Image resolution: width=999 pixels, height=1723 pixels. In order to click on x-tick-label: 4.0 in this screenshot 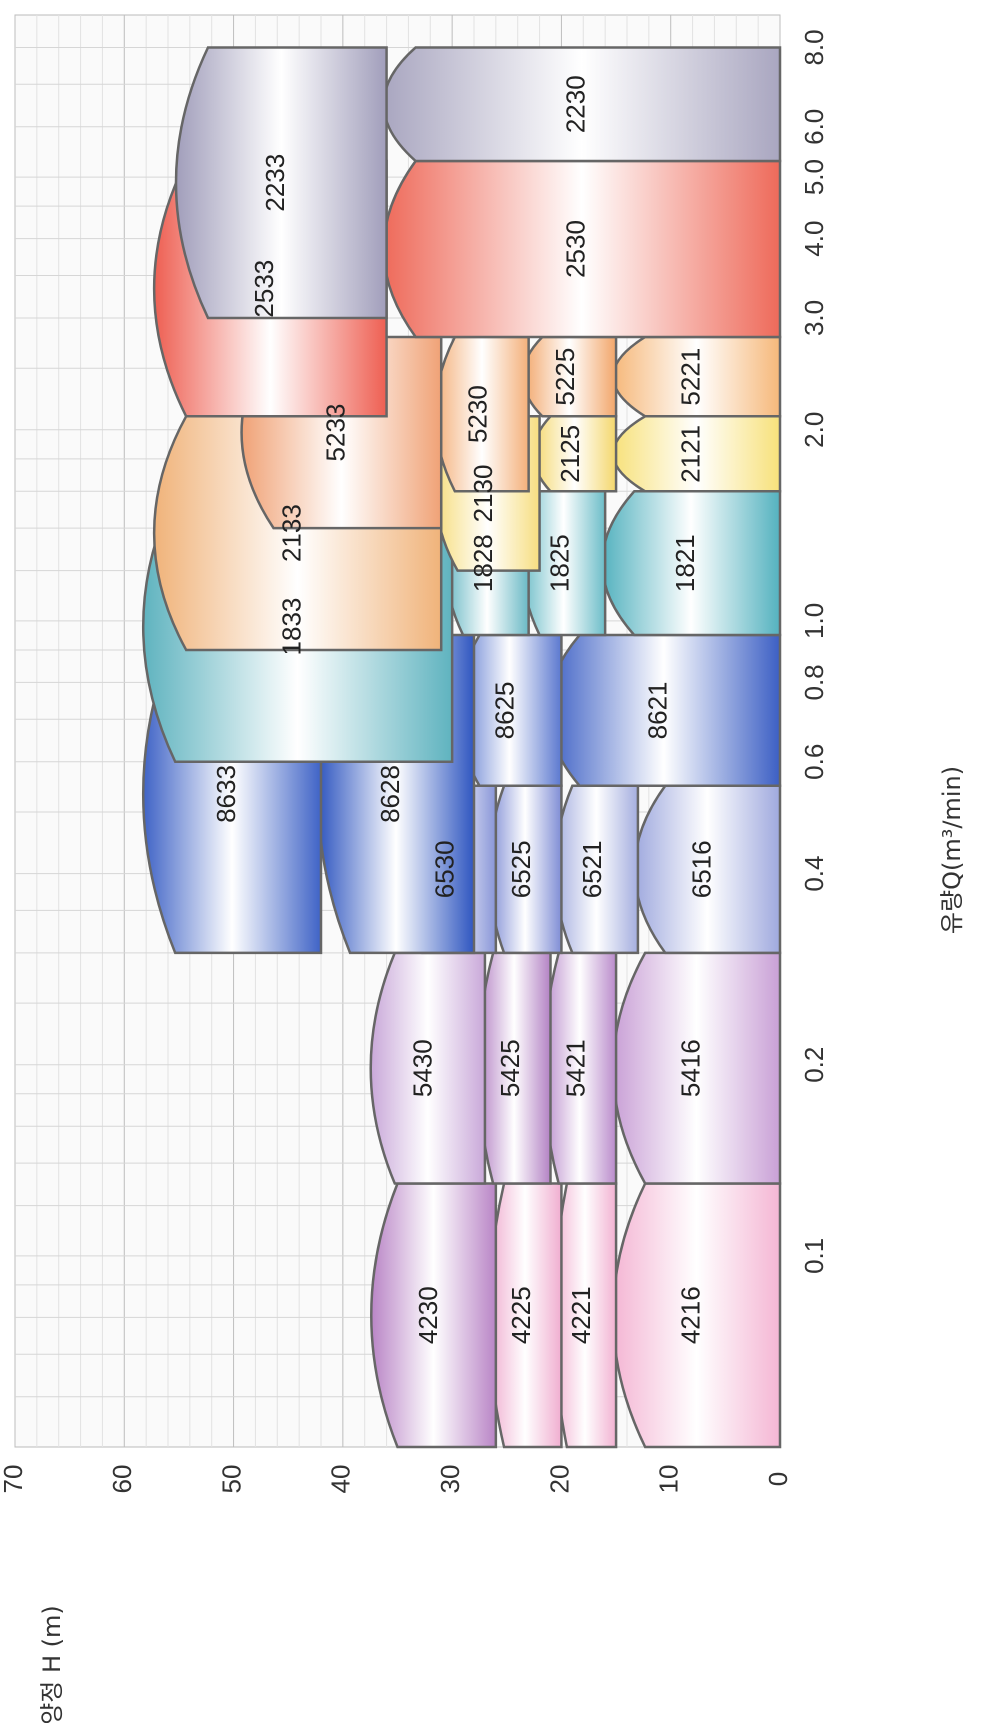, I will do `click(814, 239)`.